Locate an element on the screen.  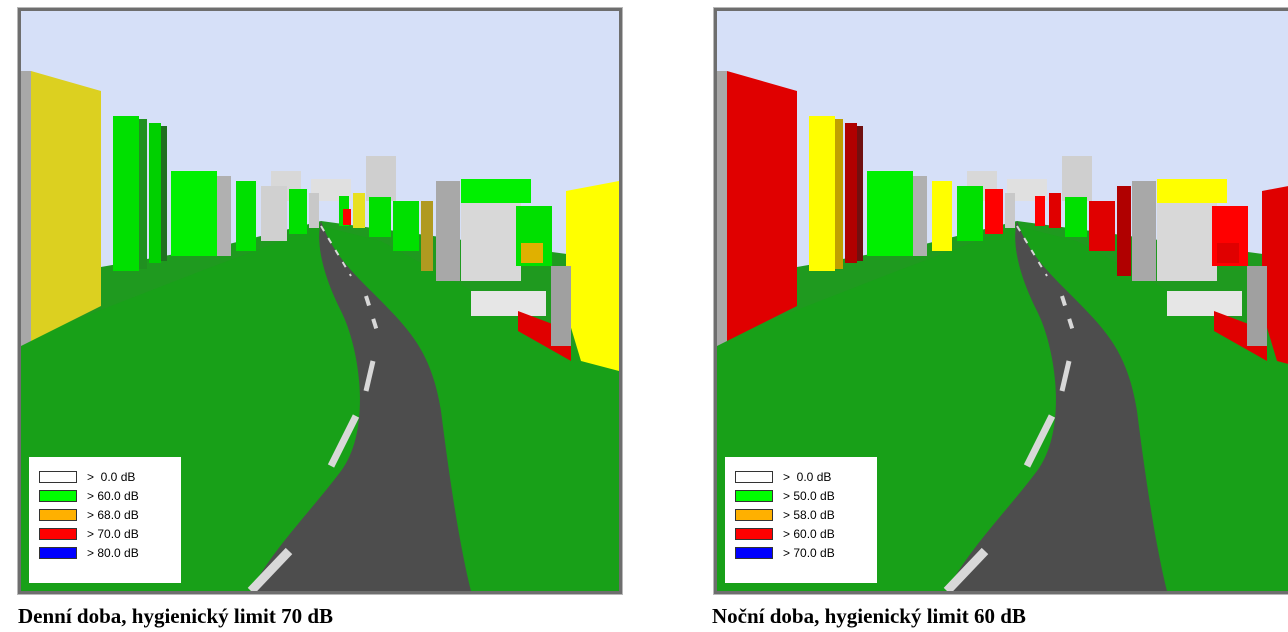
legend-row: > 58.0 dB is located at coordinates (806, 514).